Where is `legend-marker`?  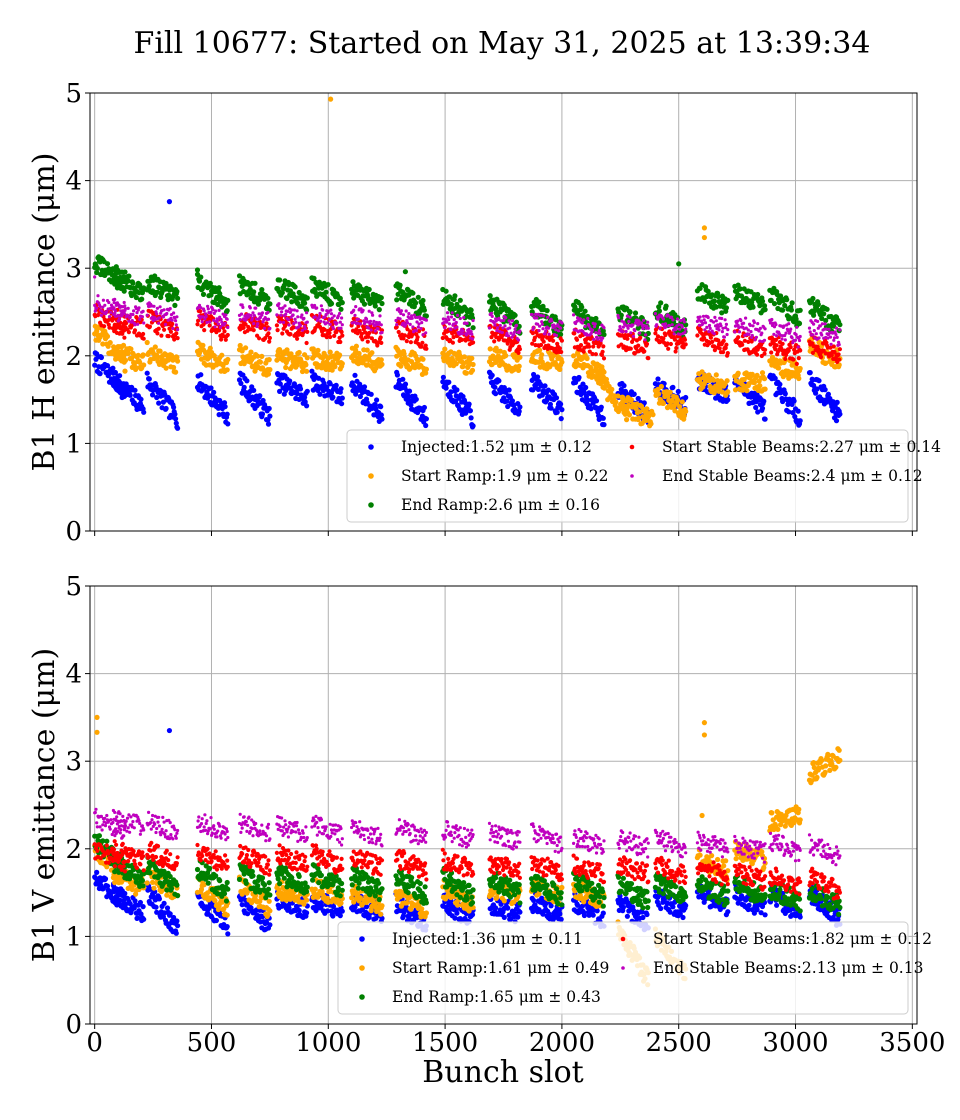 legend-marker is located at coordinates (632, 447).